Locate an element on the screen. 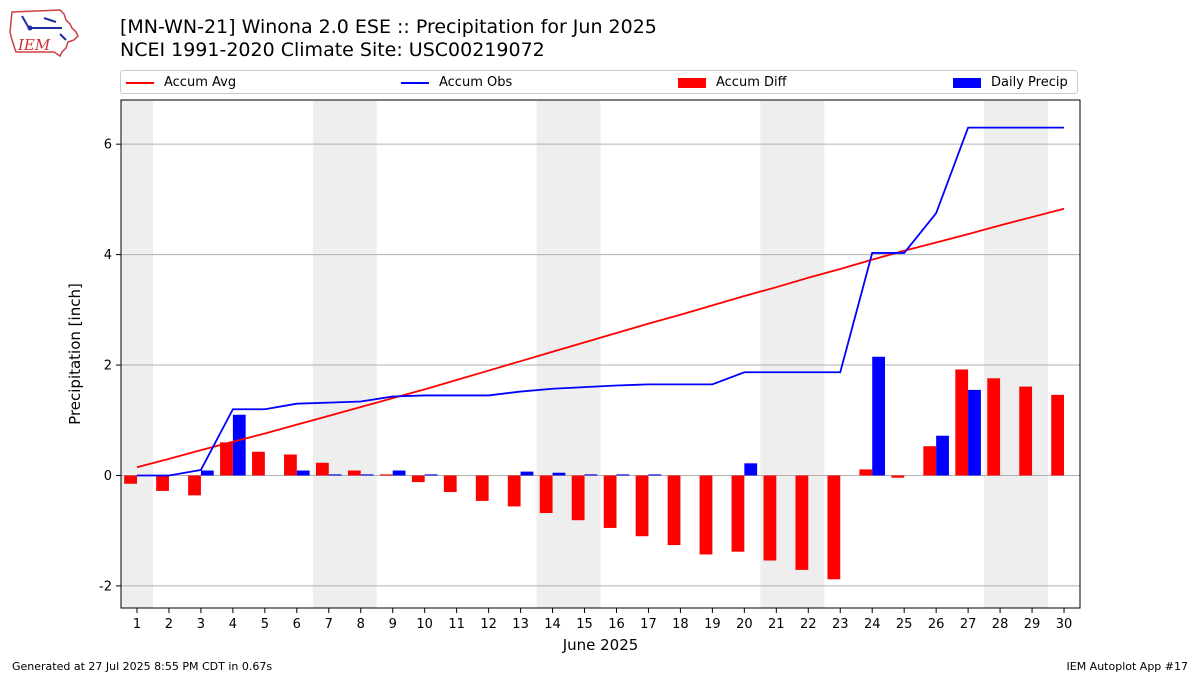  x-tick-label: 24 is located at coordinates (872, 624).